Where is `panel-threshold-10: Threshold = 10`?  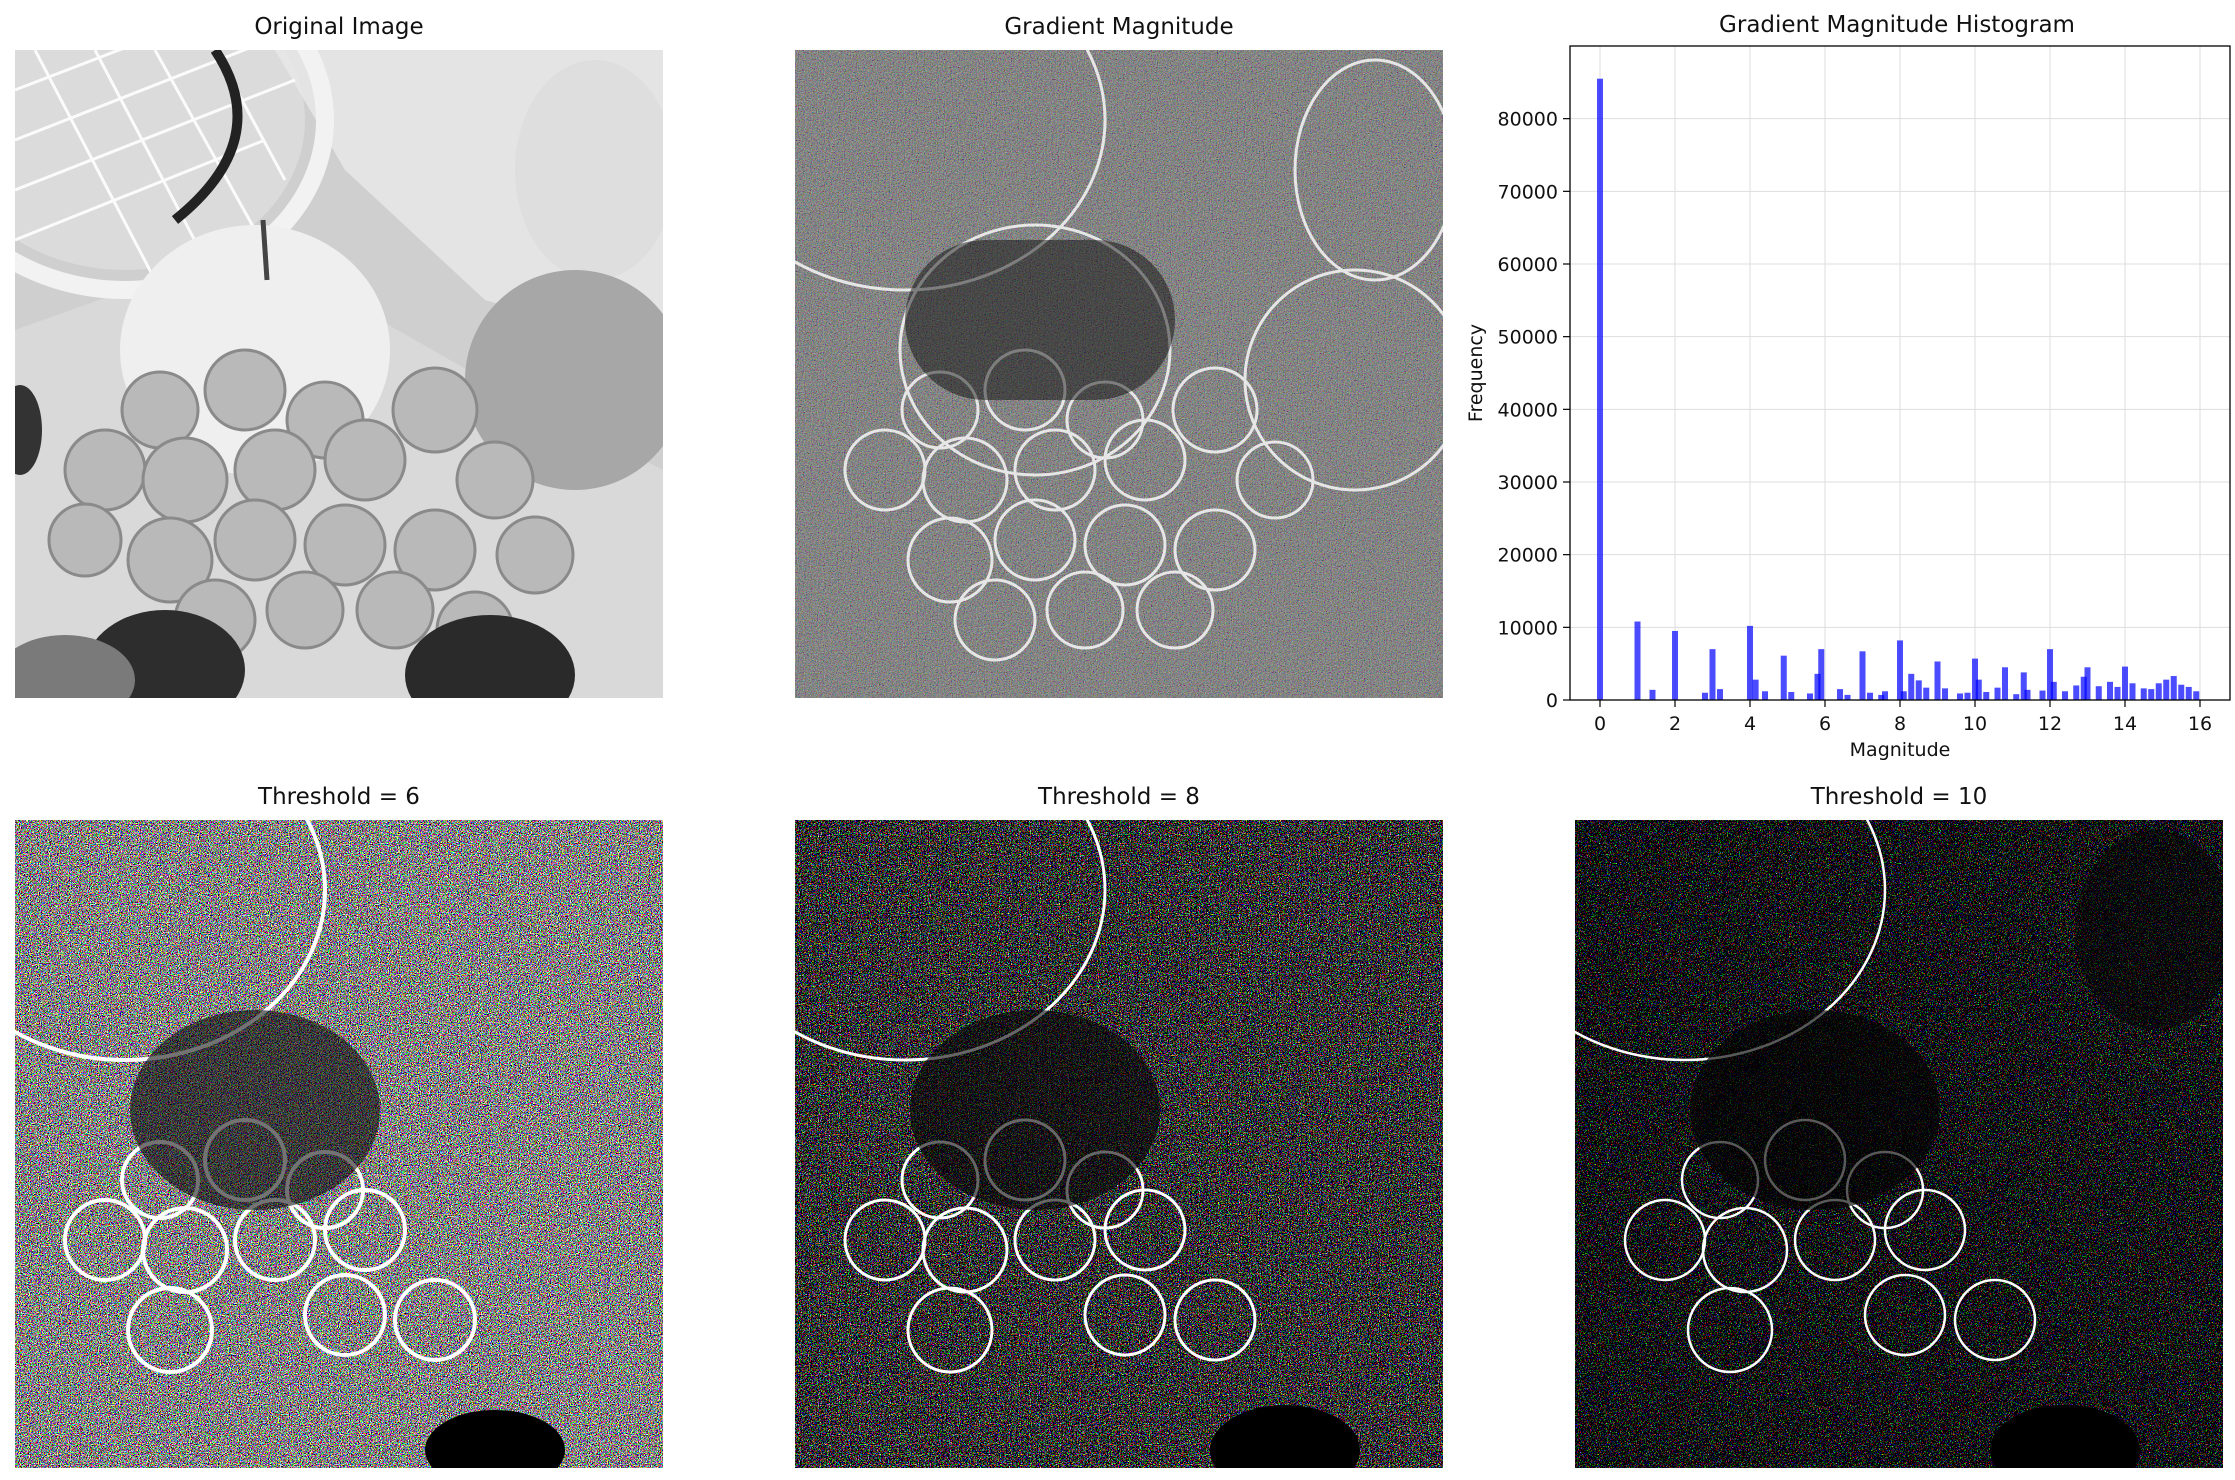
panel-threshold-10: Threshold = 10 is located at coordinates (1899, 1125).